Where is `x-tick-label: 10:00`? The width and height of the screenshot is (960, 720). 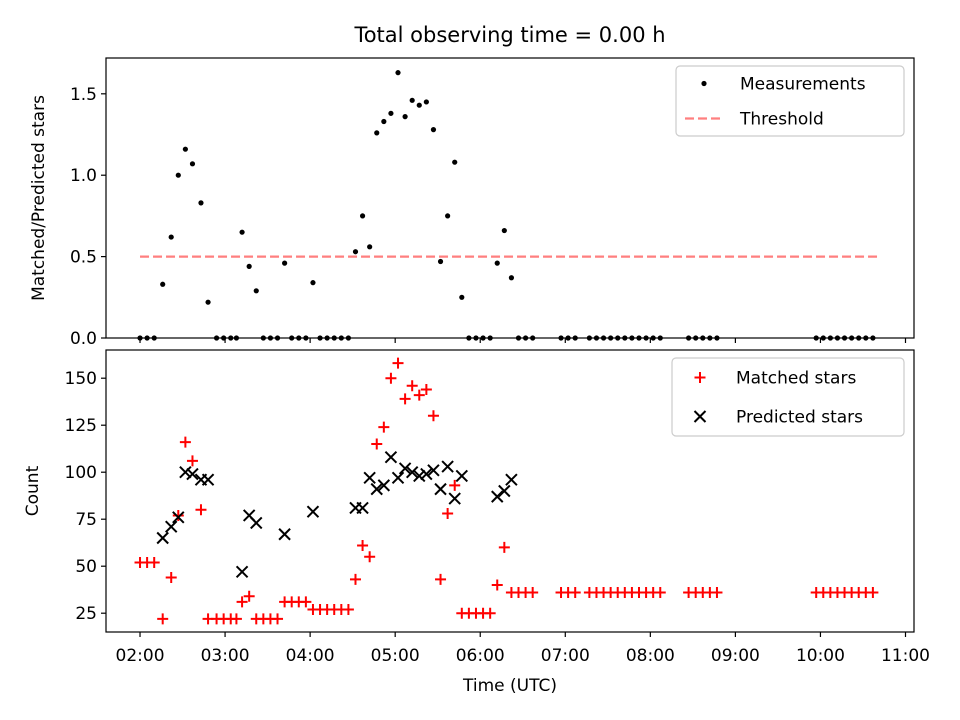 x-tick-label: 10:00 is located at coordinates (820, 656).